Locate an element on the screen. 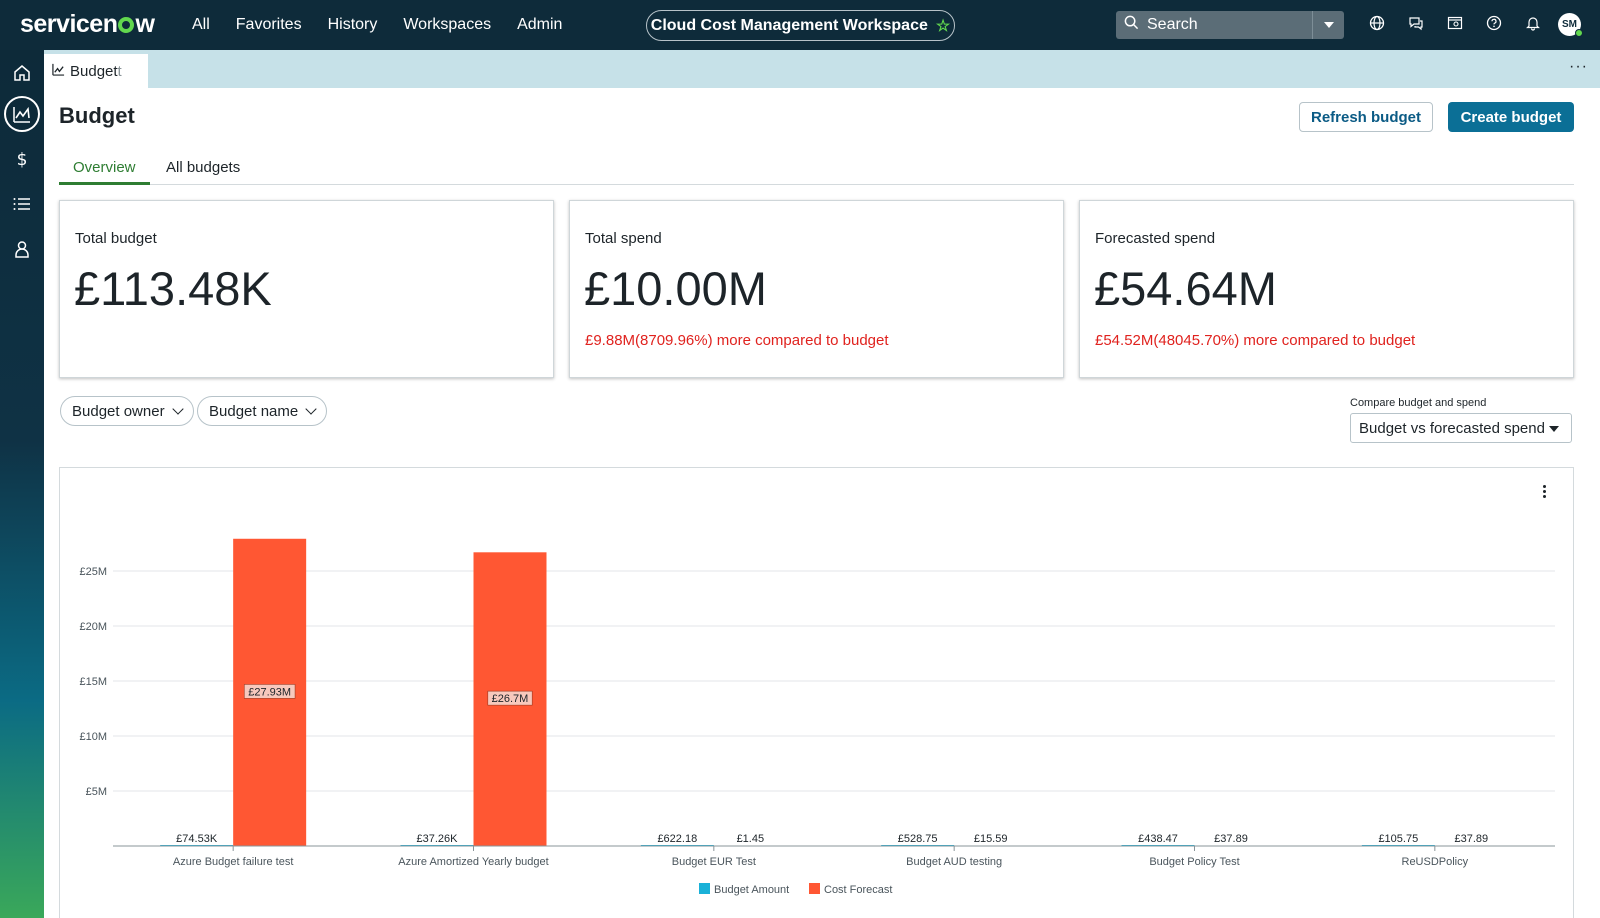 This screenshot has width=1600, height=918. avatar-initials: SM is located at coordinates (1569, 24).